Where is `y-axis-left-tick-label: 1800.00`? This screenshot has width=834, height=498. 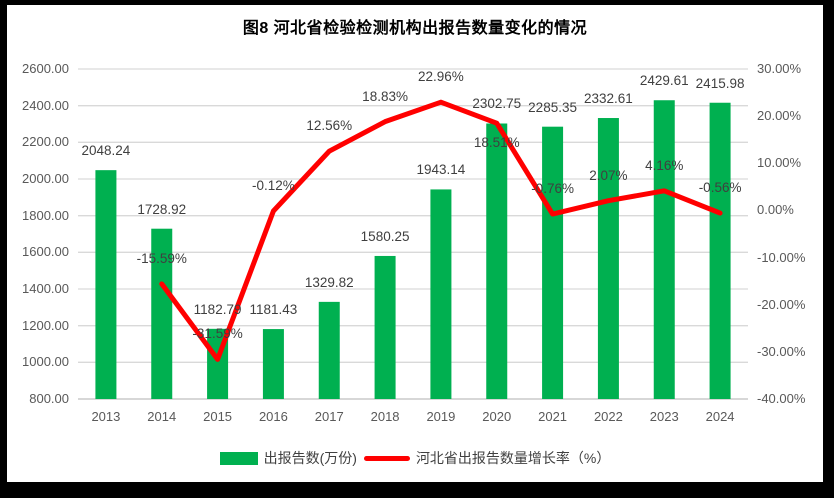
y-axis-left-tick-label: 1800.00 is located at coordinates (45, 215).